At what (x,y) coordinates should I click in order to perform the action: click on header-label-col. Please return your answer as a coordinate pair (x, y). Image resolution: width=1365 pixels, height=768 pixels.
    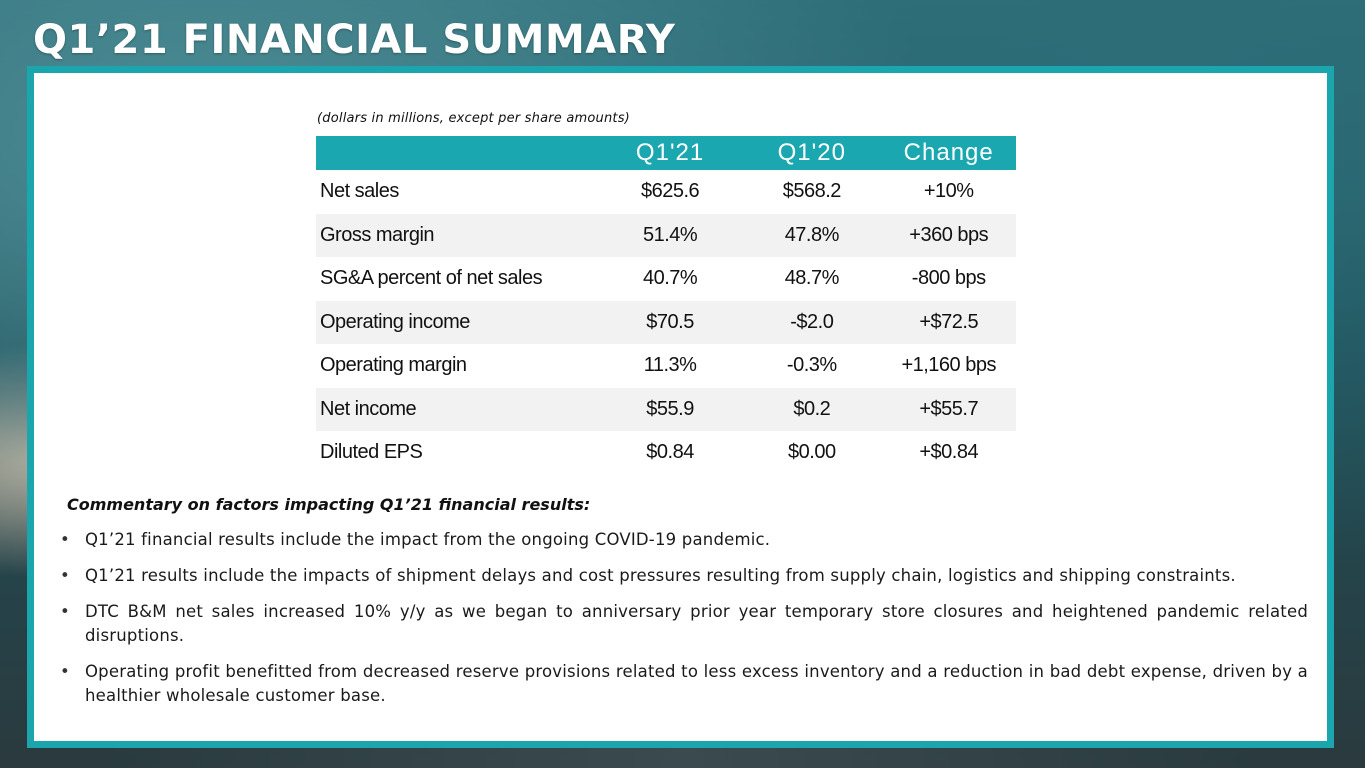
    Looking at the image, I should click on (457, 153).